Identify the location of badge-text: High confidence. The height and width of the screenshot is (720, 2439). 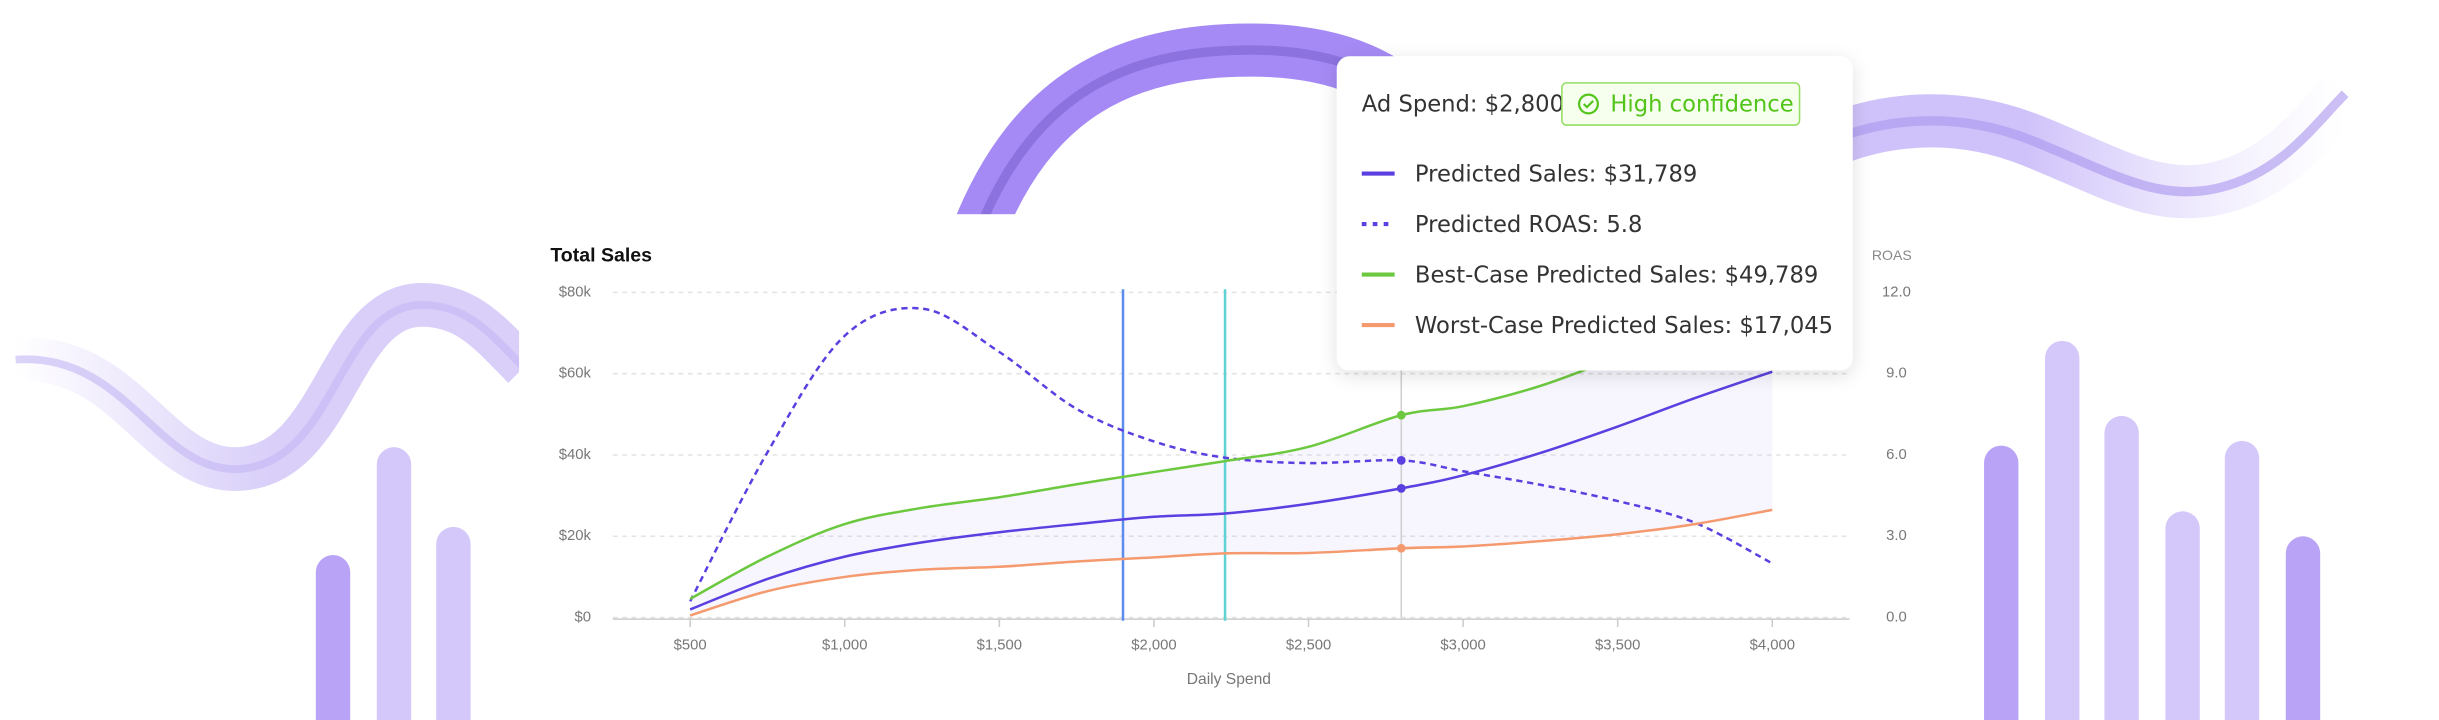
(1701, 104).